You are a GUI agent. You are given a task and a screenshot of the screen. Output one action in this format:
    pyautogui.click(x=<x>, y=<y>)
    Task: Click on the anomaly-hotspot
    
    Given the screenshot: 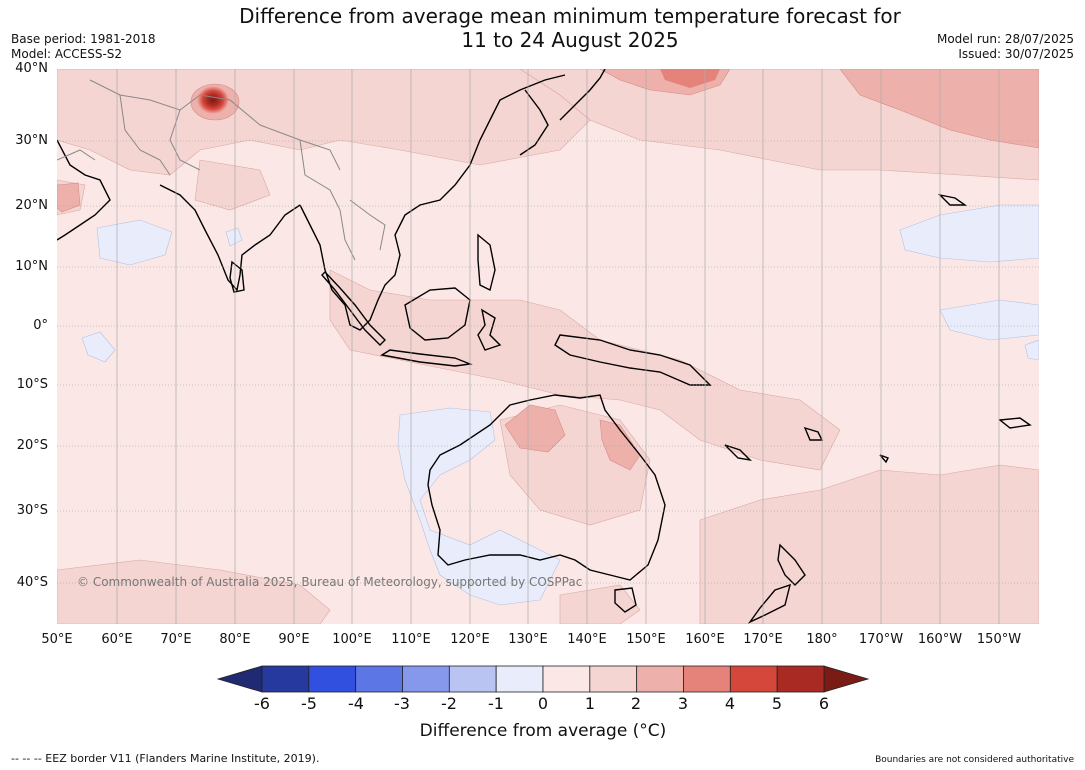 What is the action you would take?
    pyautogui.click(x=213, y=100)
    